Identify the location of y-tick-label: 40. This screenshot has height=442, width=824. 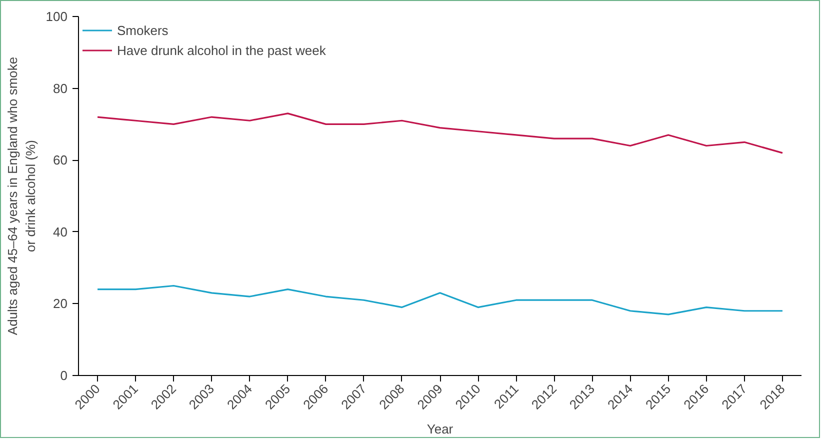
(60, 232).